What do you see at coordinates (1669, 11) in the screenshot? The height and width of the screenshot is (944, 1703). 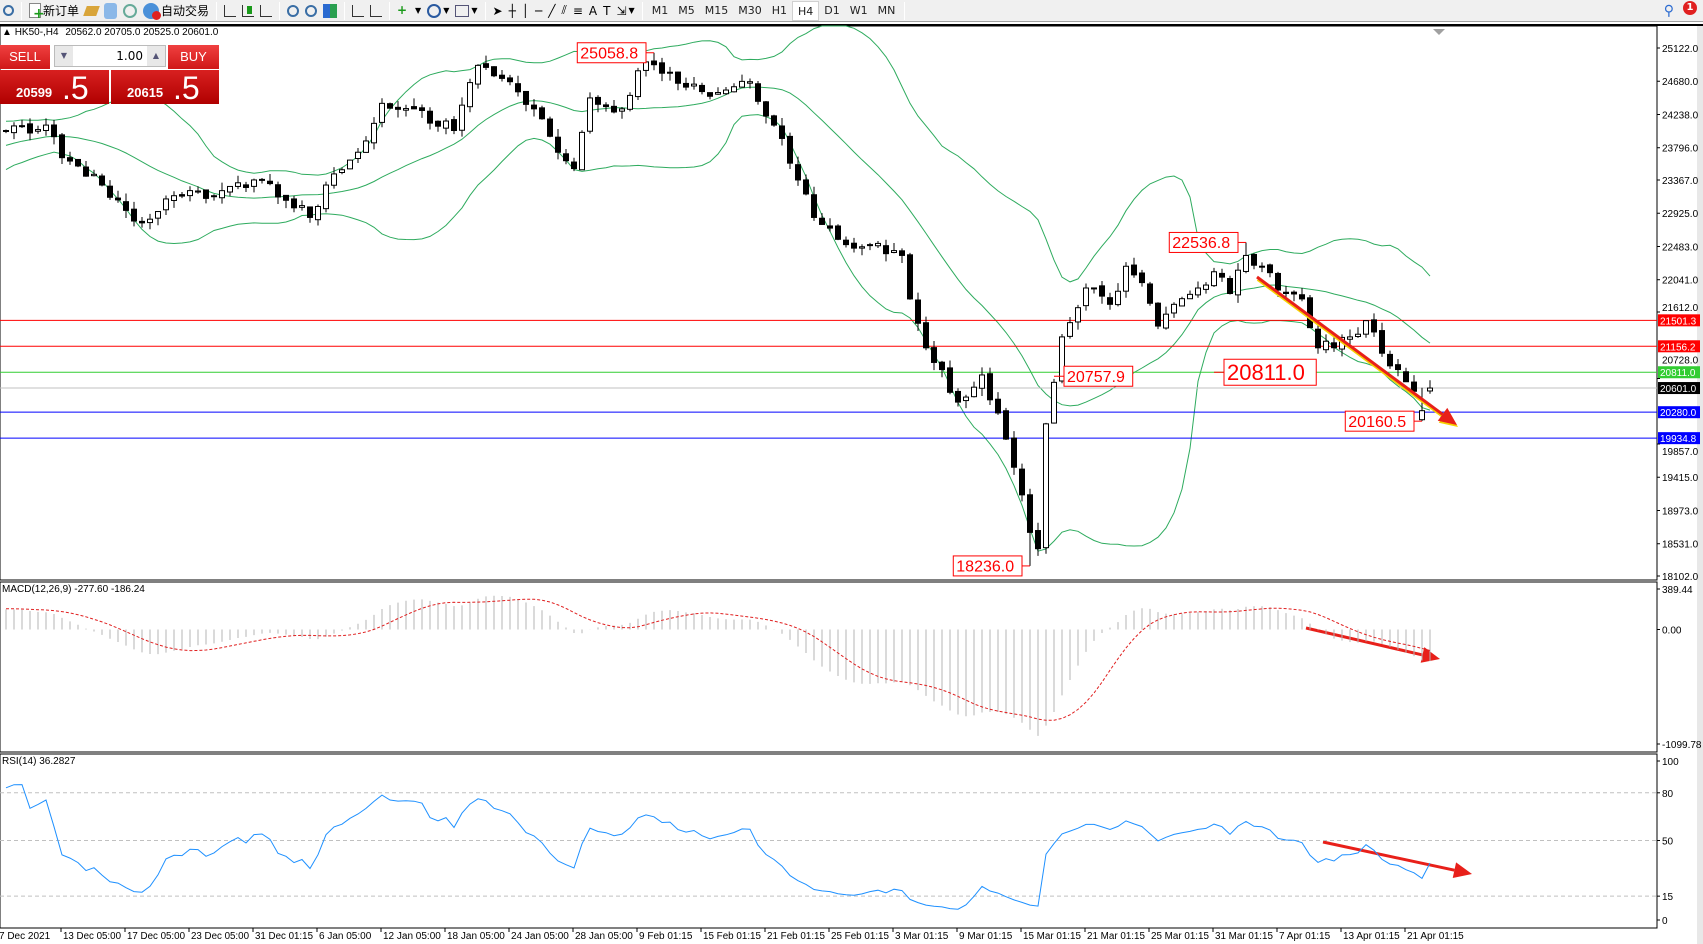 I see `search-button: ⚲` at bounding box center [1669, 11].